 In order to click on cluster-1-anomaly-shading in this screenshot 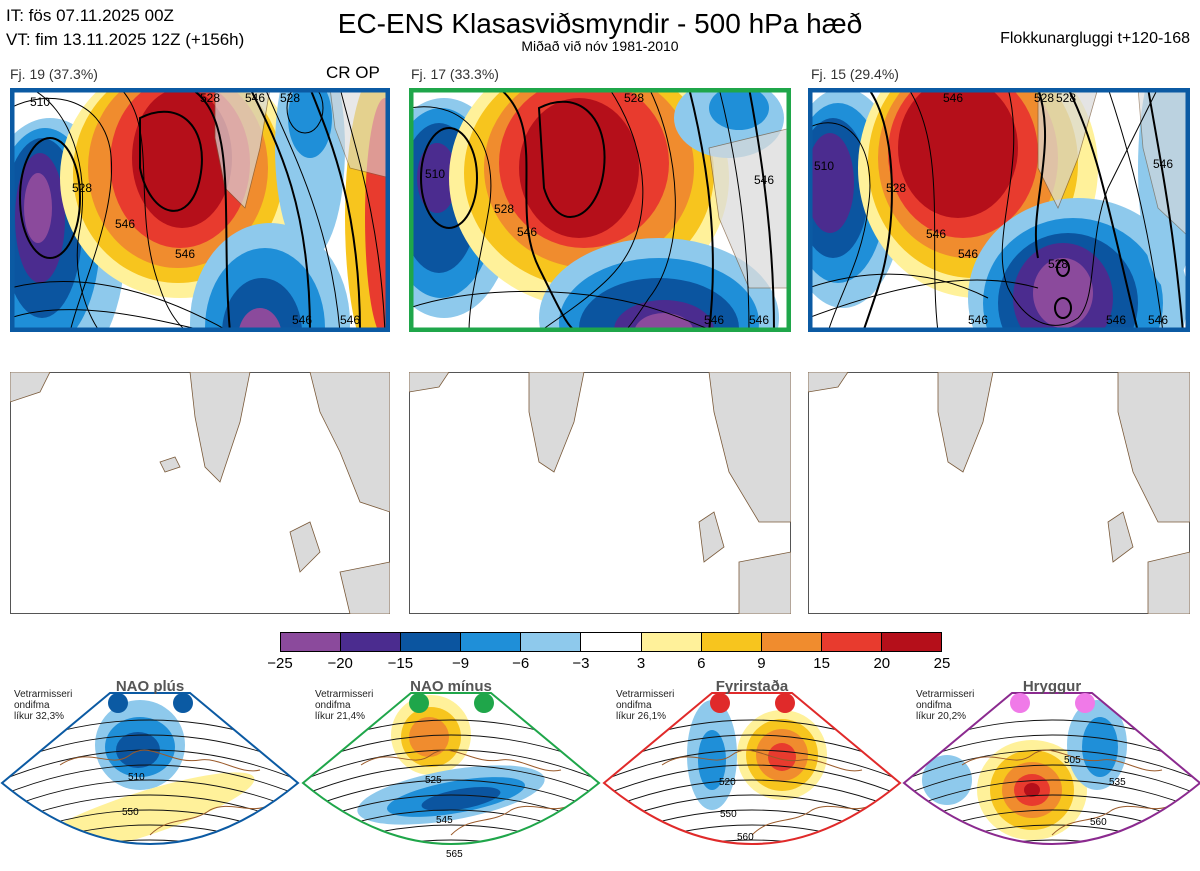, I will do `click(200, 210)`.